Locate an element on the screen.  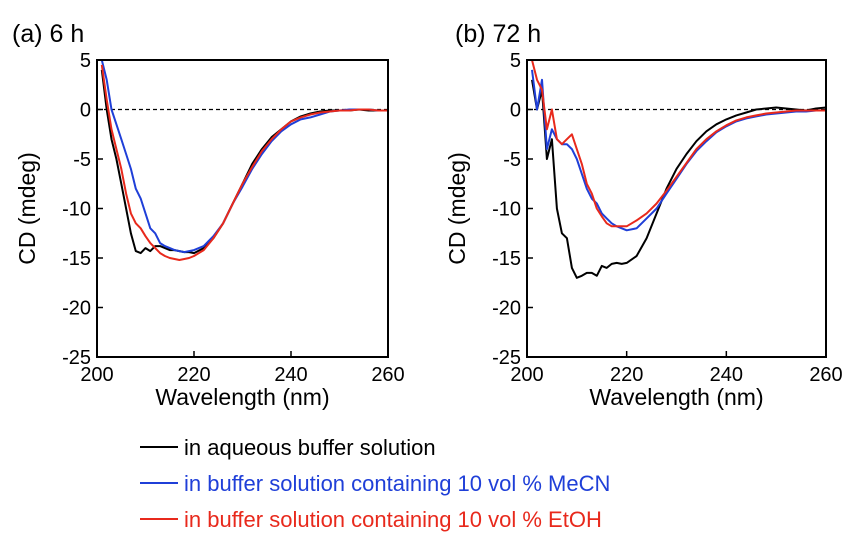
panel-title: (a) 6 h is located at coordinates (48, 34).